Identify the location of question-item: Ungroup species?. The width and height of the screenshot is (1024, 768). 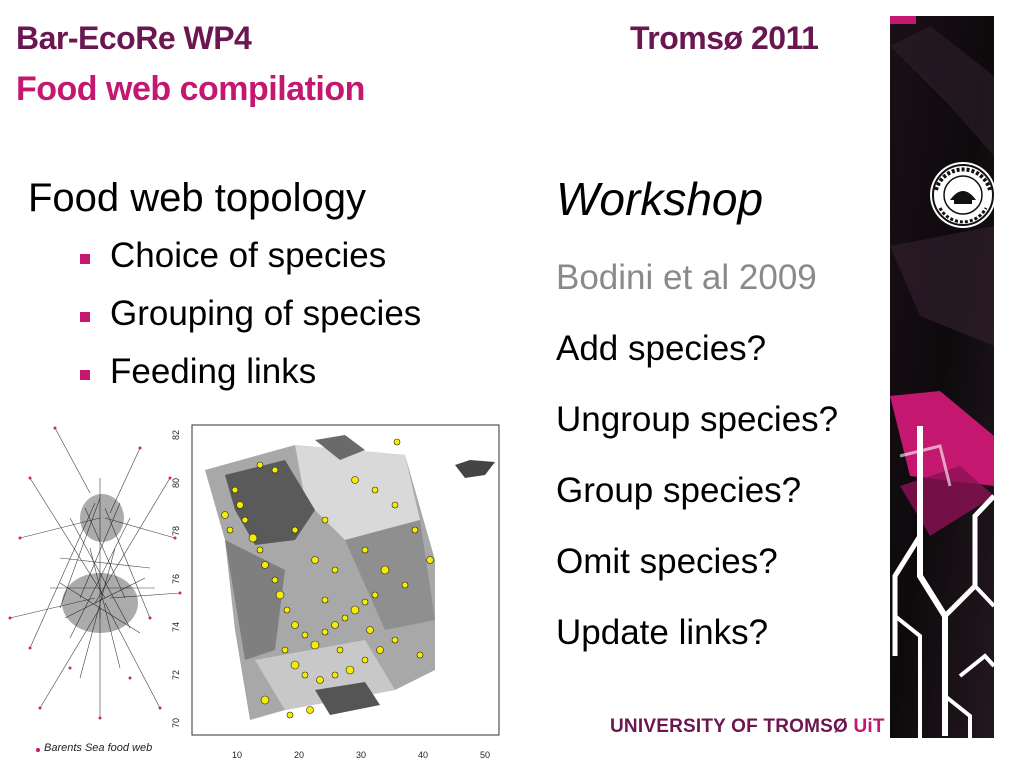
(697, 419).